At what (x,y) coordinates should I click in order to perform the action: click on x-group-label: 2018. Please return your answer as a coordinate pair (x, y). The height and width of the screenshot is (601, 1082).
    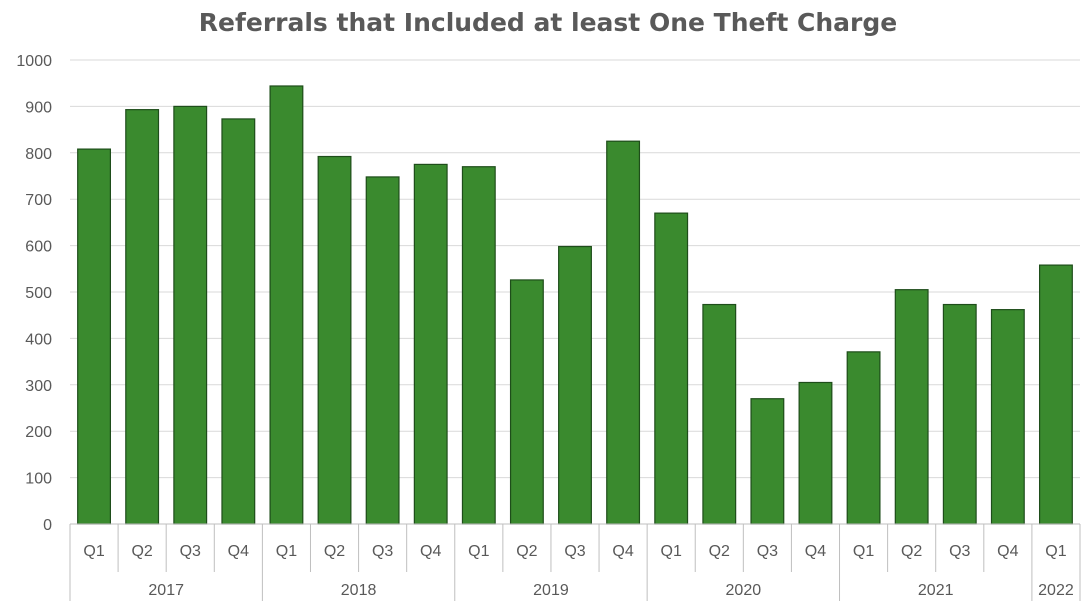
    Looking at the image, I should click on (359, 590).